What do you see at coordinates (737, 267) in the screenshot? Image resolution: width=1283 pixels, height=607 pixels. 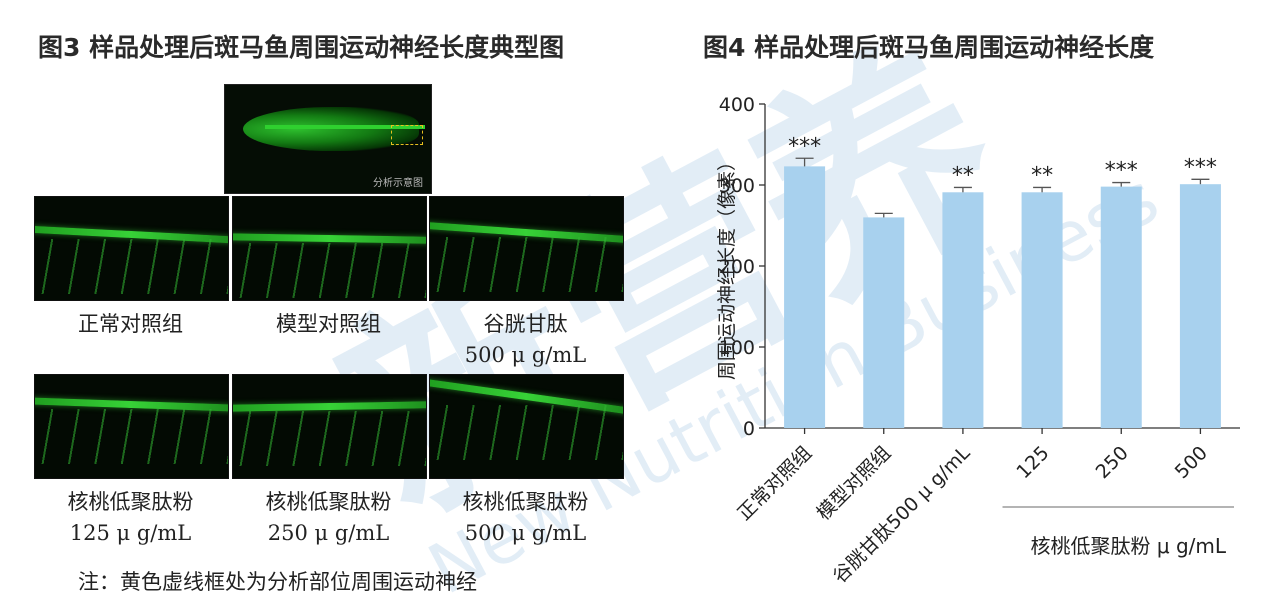 I see `y-tick-label: 200` at bounding box center [737, 267].